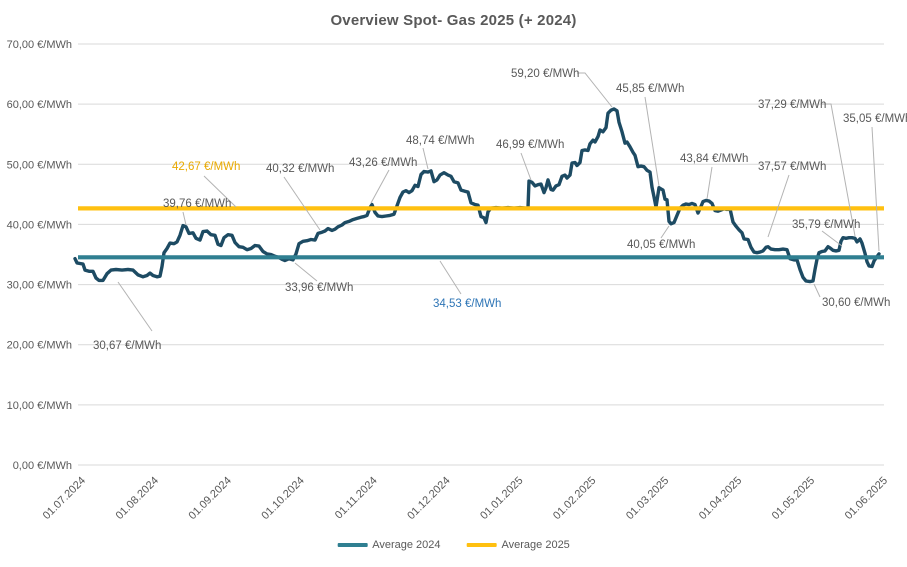 The height and width of the screenshot is (567, 907). I want to click on x-axis-label: 01.09.2024, so click(210, 498).